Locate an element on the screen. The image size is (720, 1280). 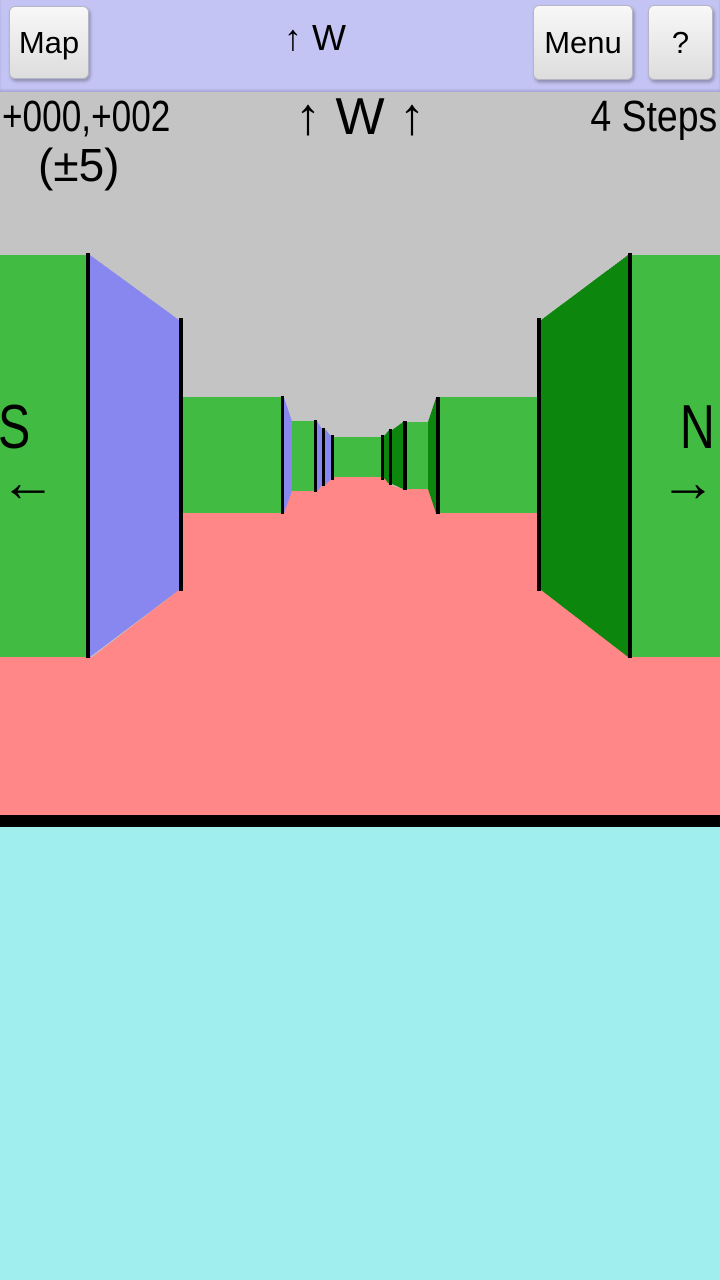
help-button: ? is located at coordinates (680, 42).